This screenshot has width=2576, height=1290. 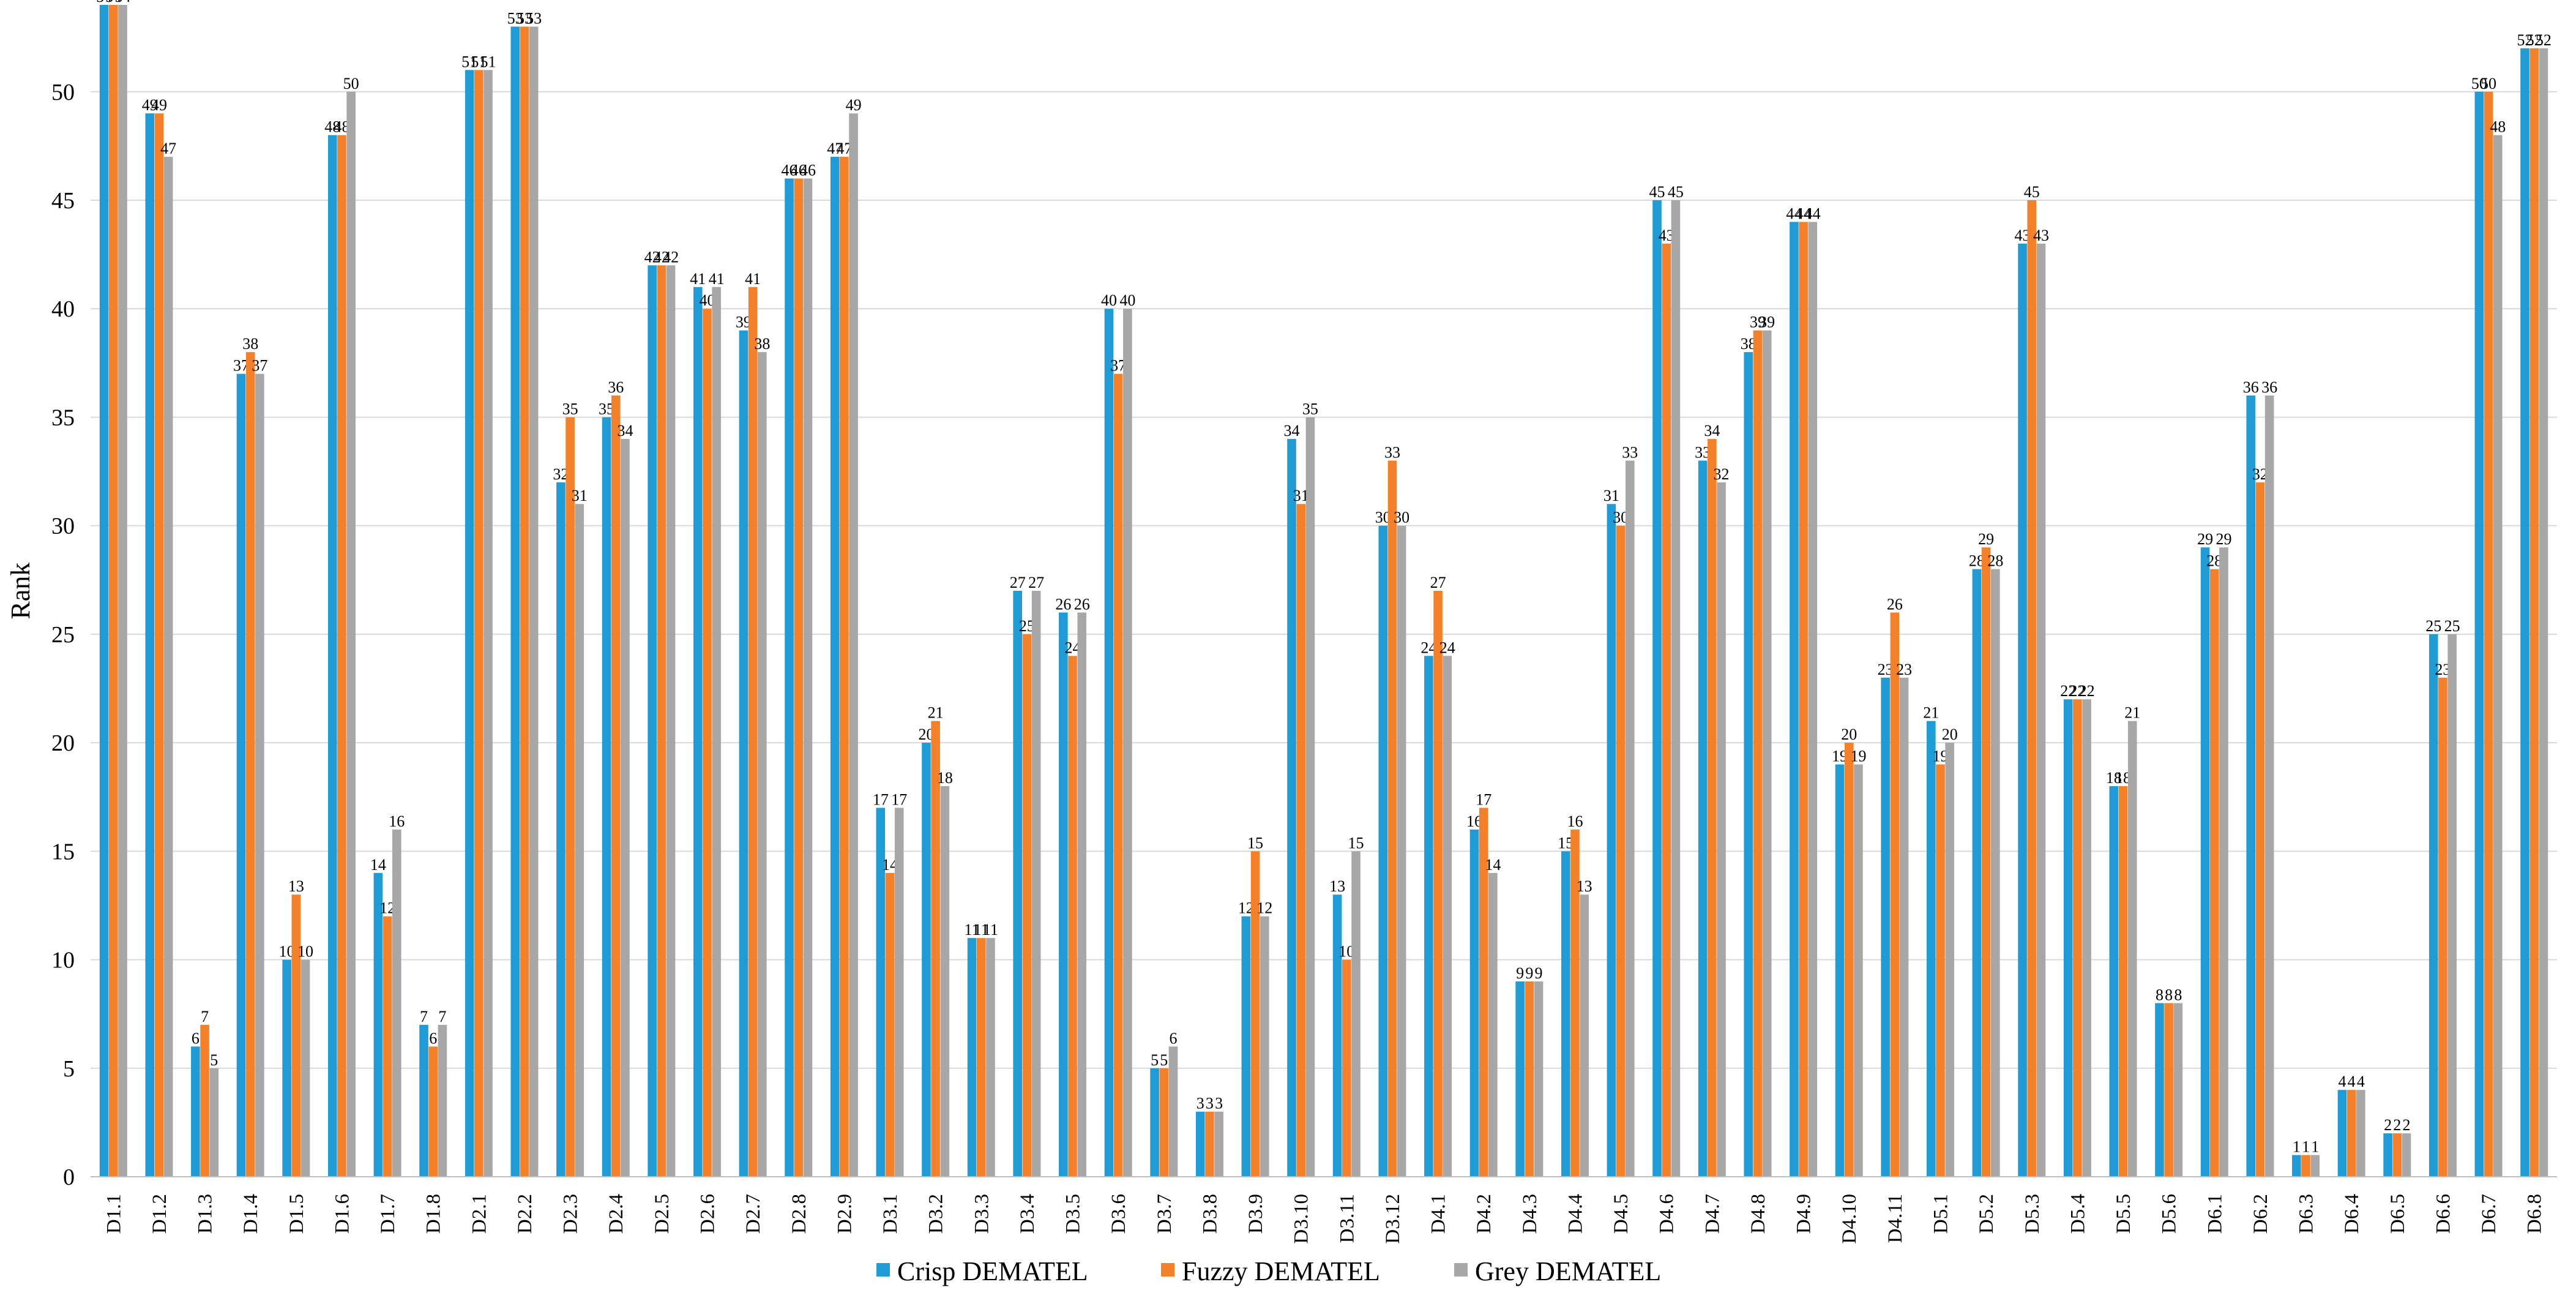 What do you see at coordinates (114, 1214) in the screenshot?
I see `x-tick-label: D1.1` at bounding box center [114, 1214].